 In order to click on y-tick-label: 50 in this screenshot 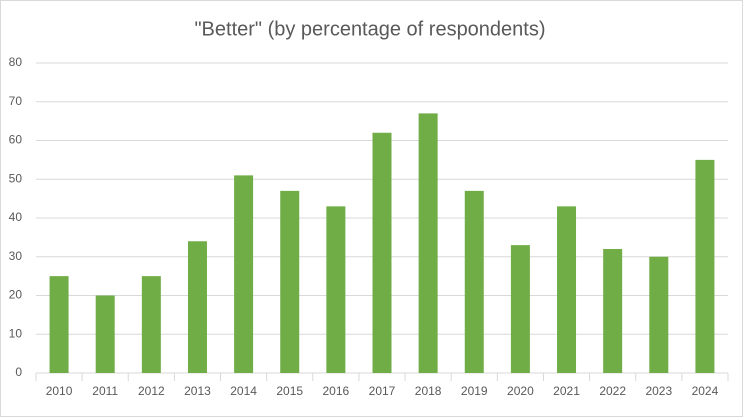, I will do `click(16, 178)`.